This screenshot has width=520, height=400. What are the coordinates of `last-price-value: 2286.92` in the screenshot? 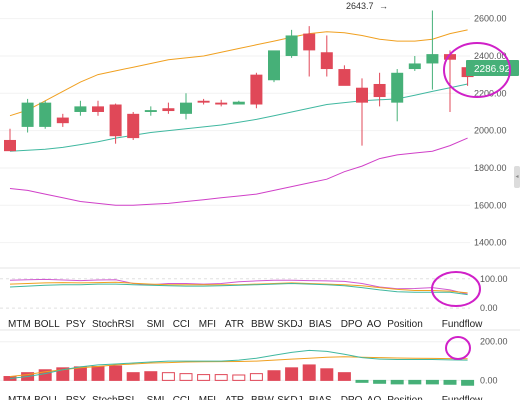 It's located at (492, 69).